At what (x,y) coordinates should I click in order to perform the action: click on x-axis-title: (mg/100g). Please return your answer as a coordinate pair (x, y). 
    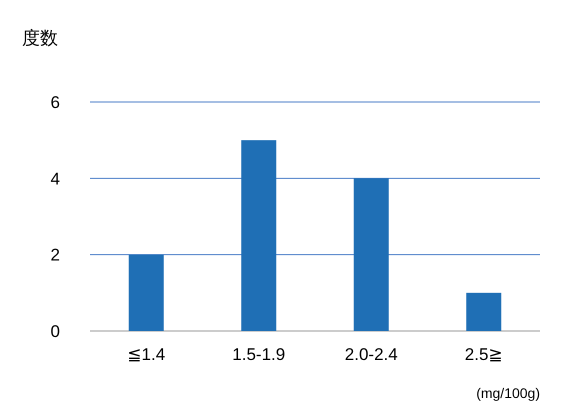
    Looking at the image, I should click on (508, 393).